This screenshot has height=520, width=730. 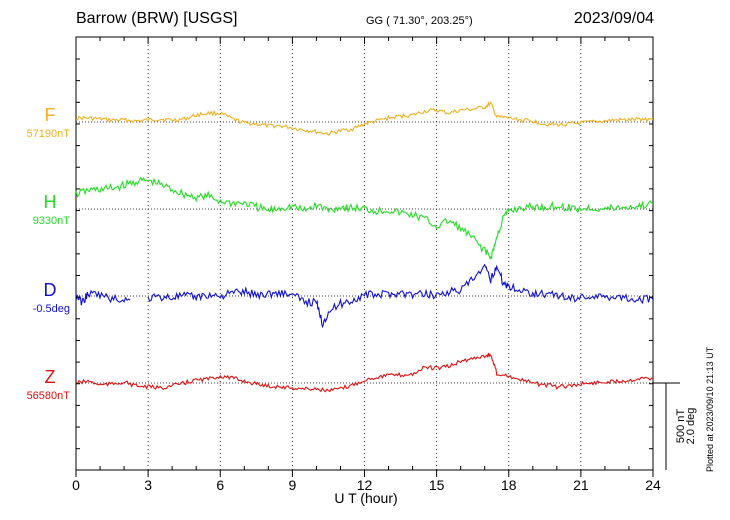 What do you see at coordinates (364, 372) in the screenshot?
I see `series-line-z` at bounding box center [364, 372].